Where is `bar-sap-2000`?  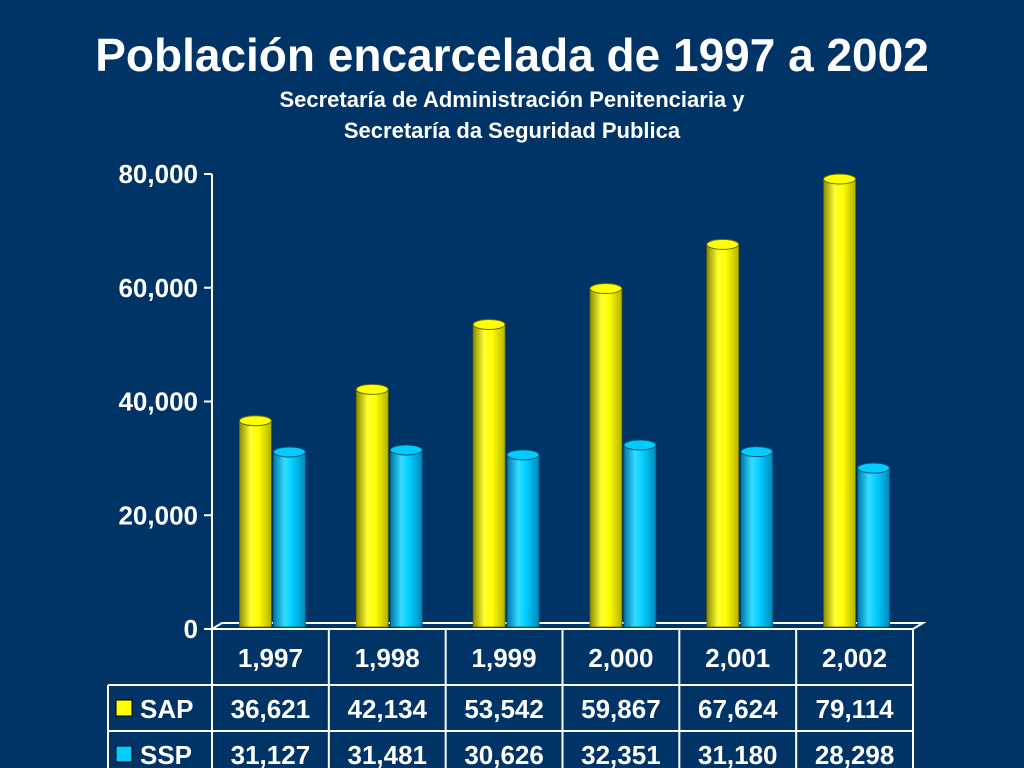
bar-sap-2000 is located at coordinates (606, 458).